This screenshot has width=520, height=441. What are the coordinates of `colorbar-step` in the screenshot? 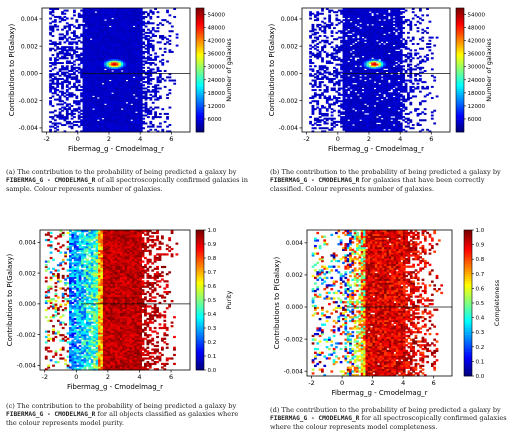 It's located at (200, 79).